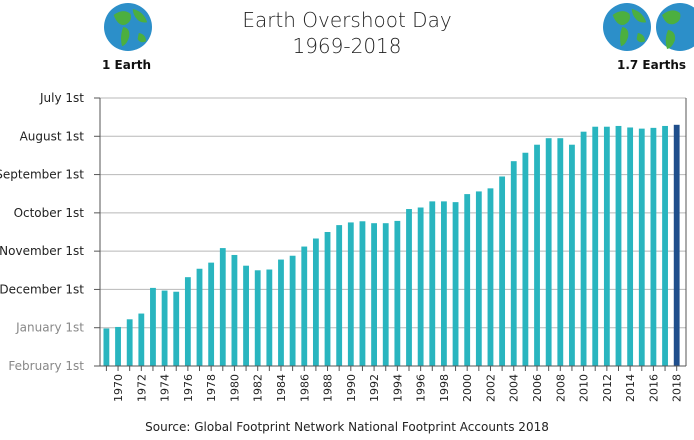  What do you see at coordinates (234, 310) in the screenshot?
I see `bar-1980` at bounding box center [234, 310].